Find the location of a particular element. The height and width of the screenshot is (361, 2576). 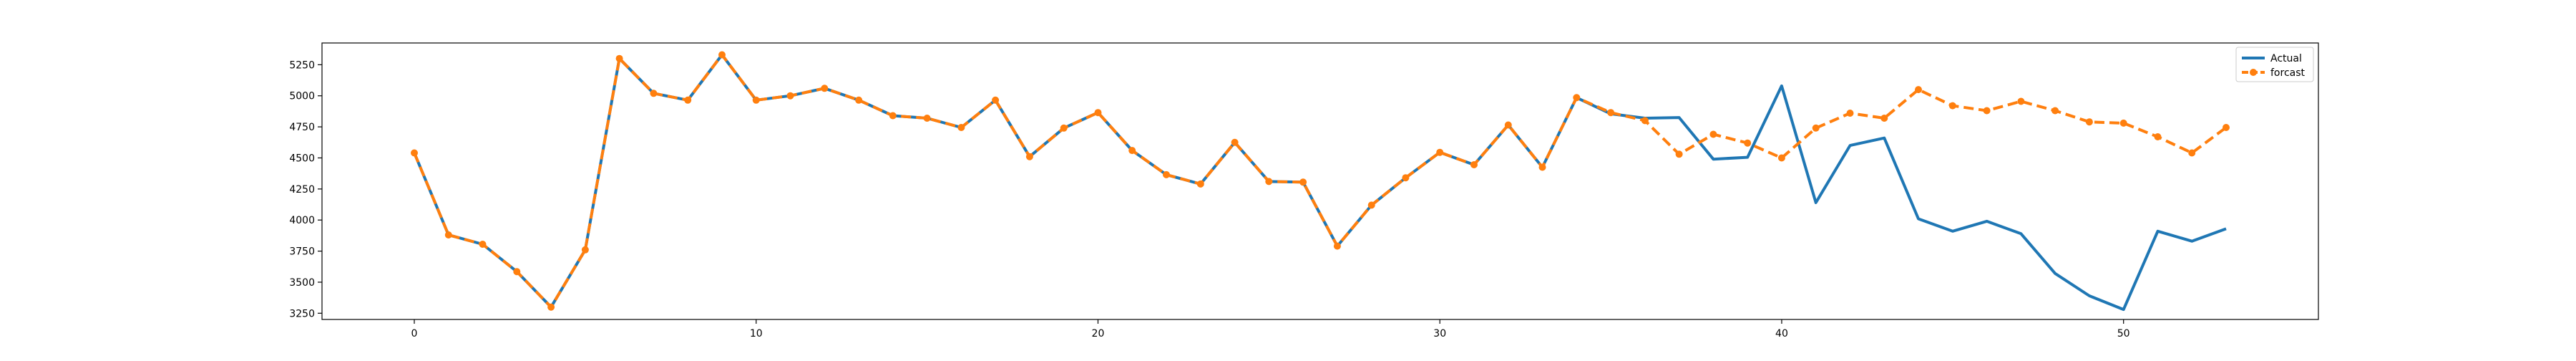

x-tick-label: 0 is located at coordinates (414, 334).